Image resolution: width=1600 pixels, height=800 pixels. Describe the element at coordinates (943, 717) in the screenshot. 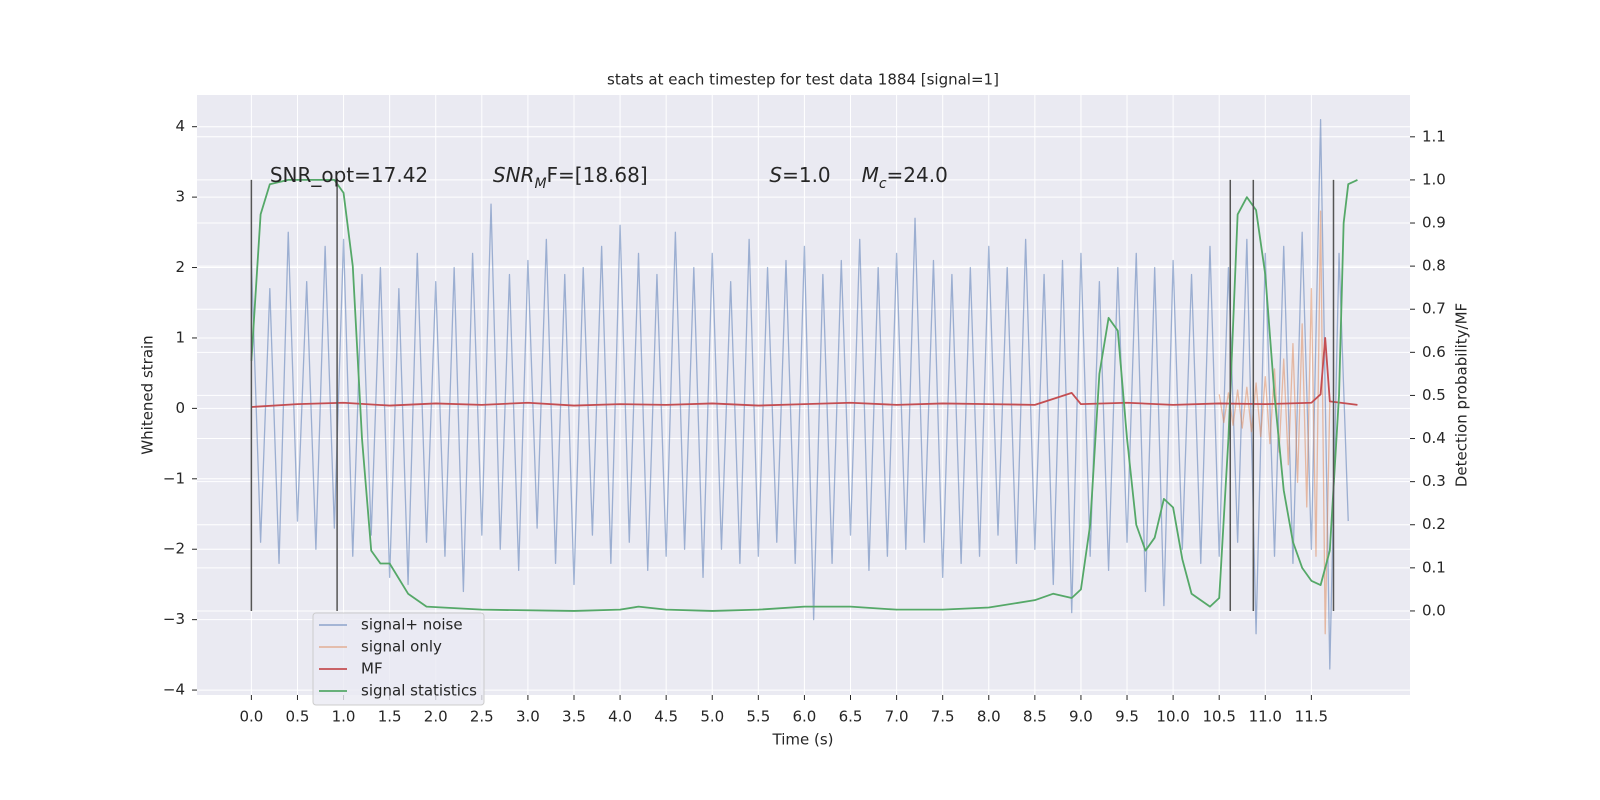

I see `x-tick-label: 7.5` at that location.